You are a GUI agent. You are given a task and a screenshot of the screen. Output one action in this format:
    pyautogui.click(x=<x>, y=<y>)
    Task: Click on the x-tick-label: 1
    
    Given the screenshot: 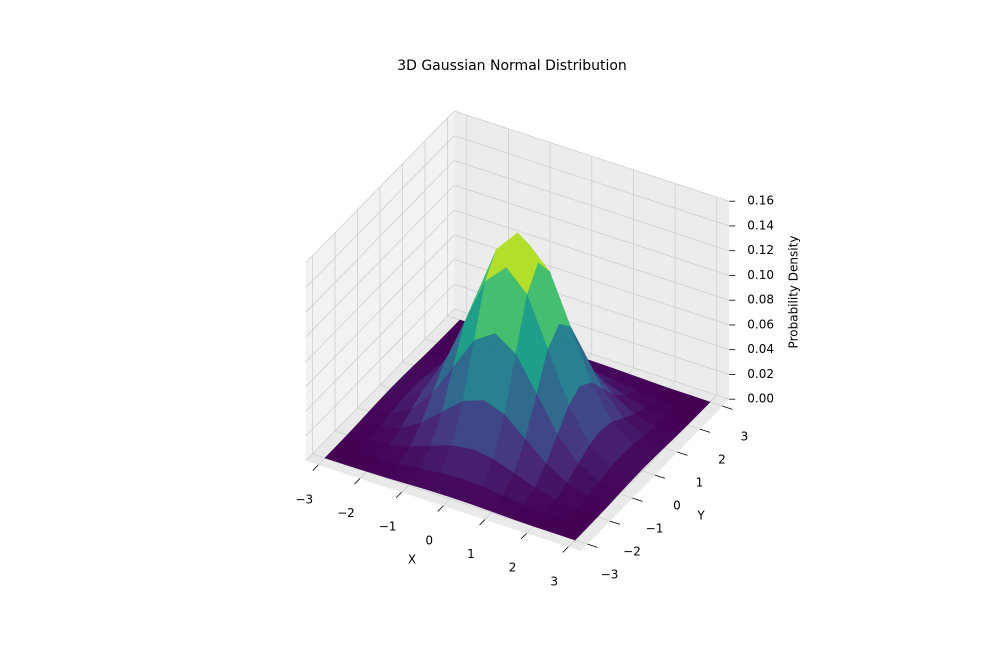 What is the action you would take?
    pyautogui.click(x=471, y=554)
    